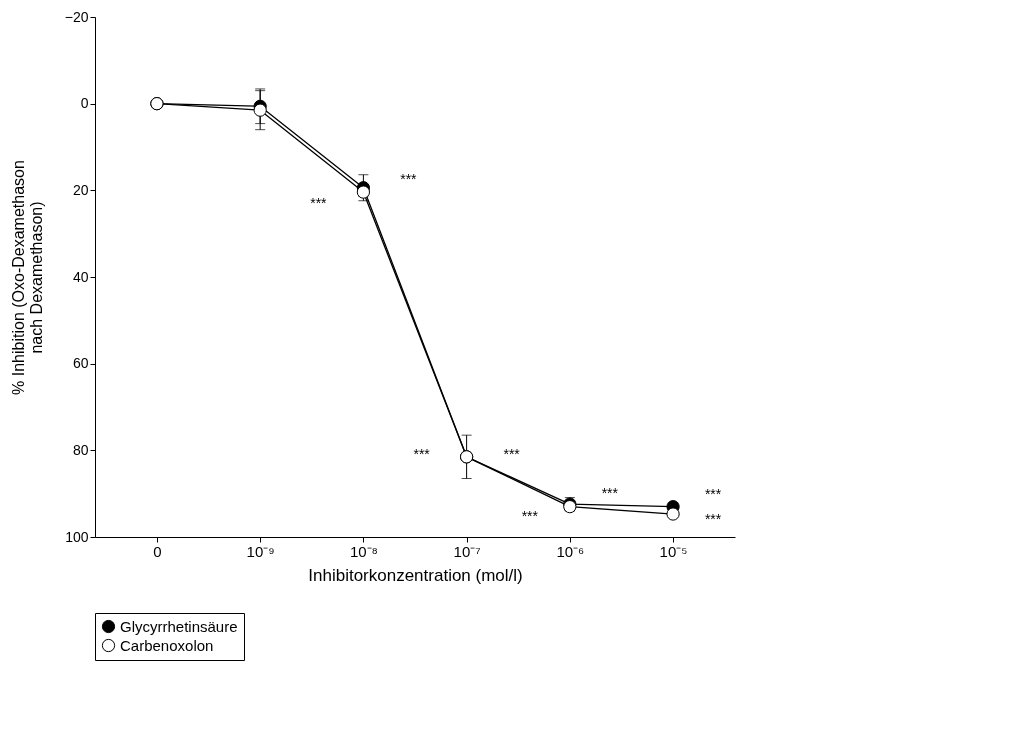  What do you see at coordinates (80, 276) in the screenshot?
I see `y-tick-label: 40` at bounding box center [80, 276].